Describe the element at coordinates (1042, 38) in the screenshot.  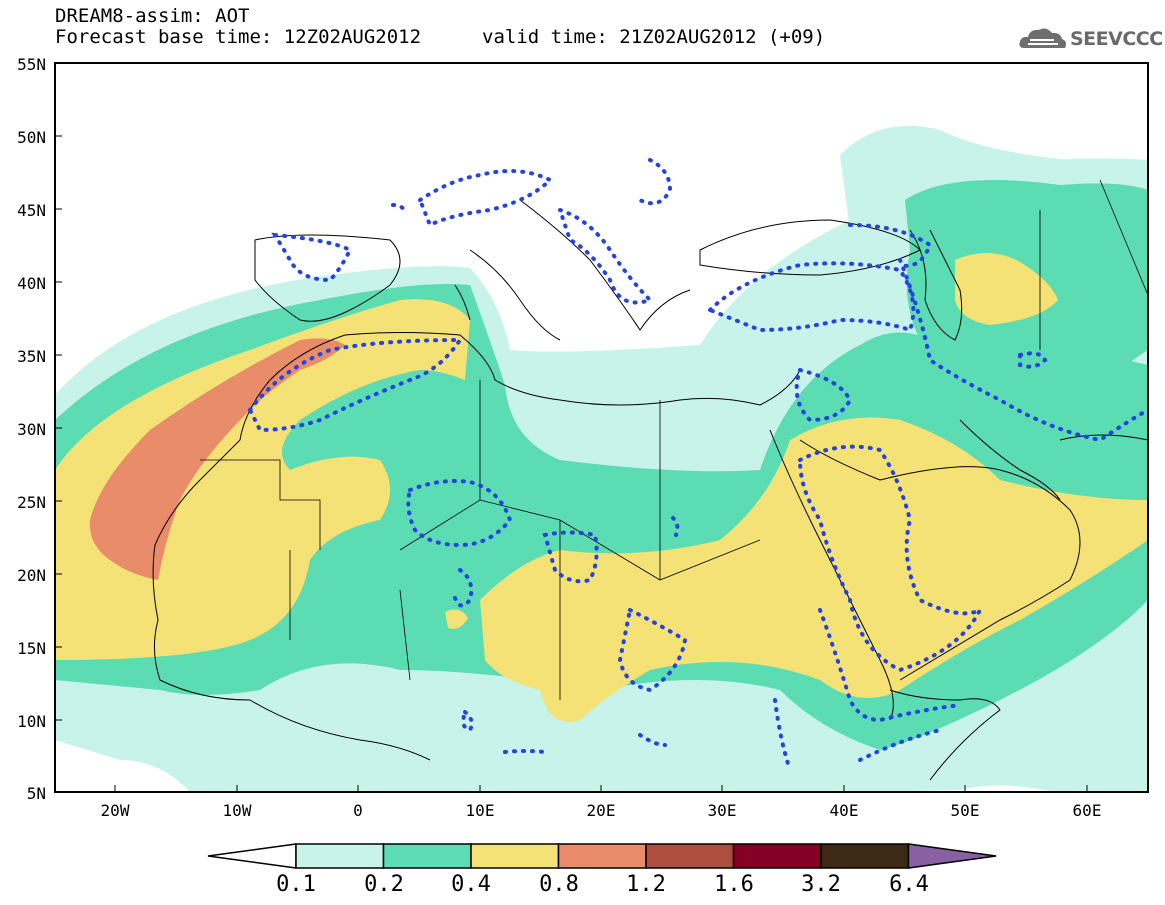
I see `cloud-icon` at that location.